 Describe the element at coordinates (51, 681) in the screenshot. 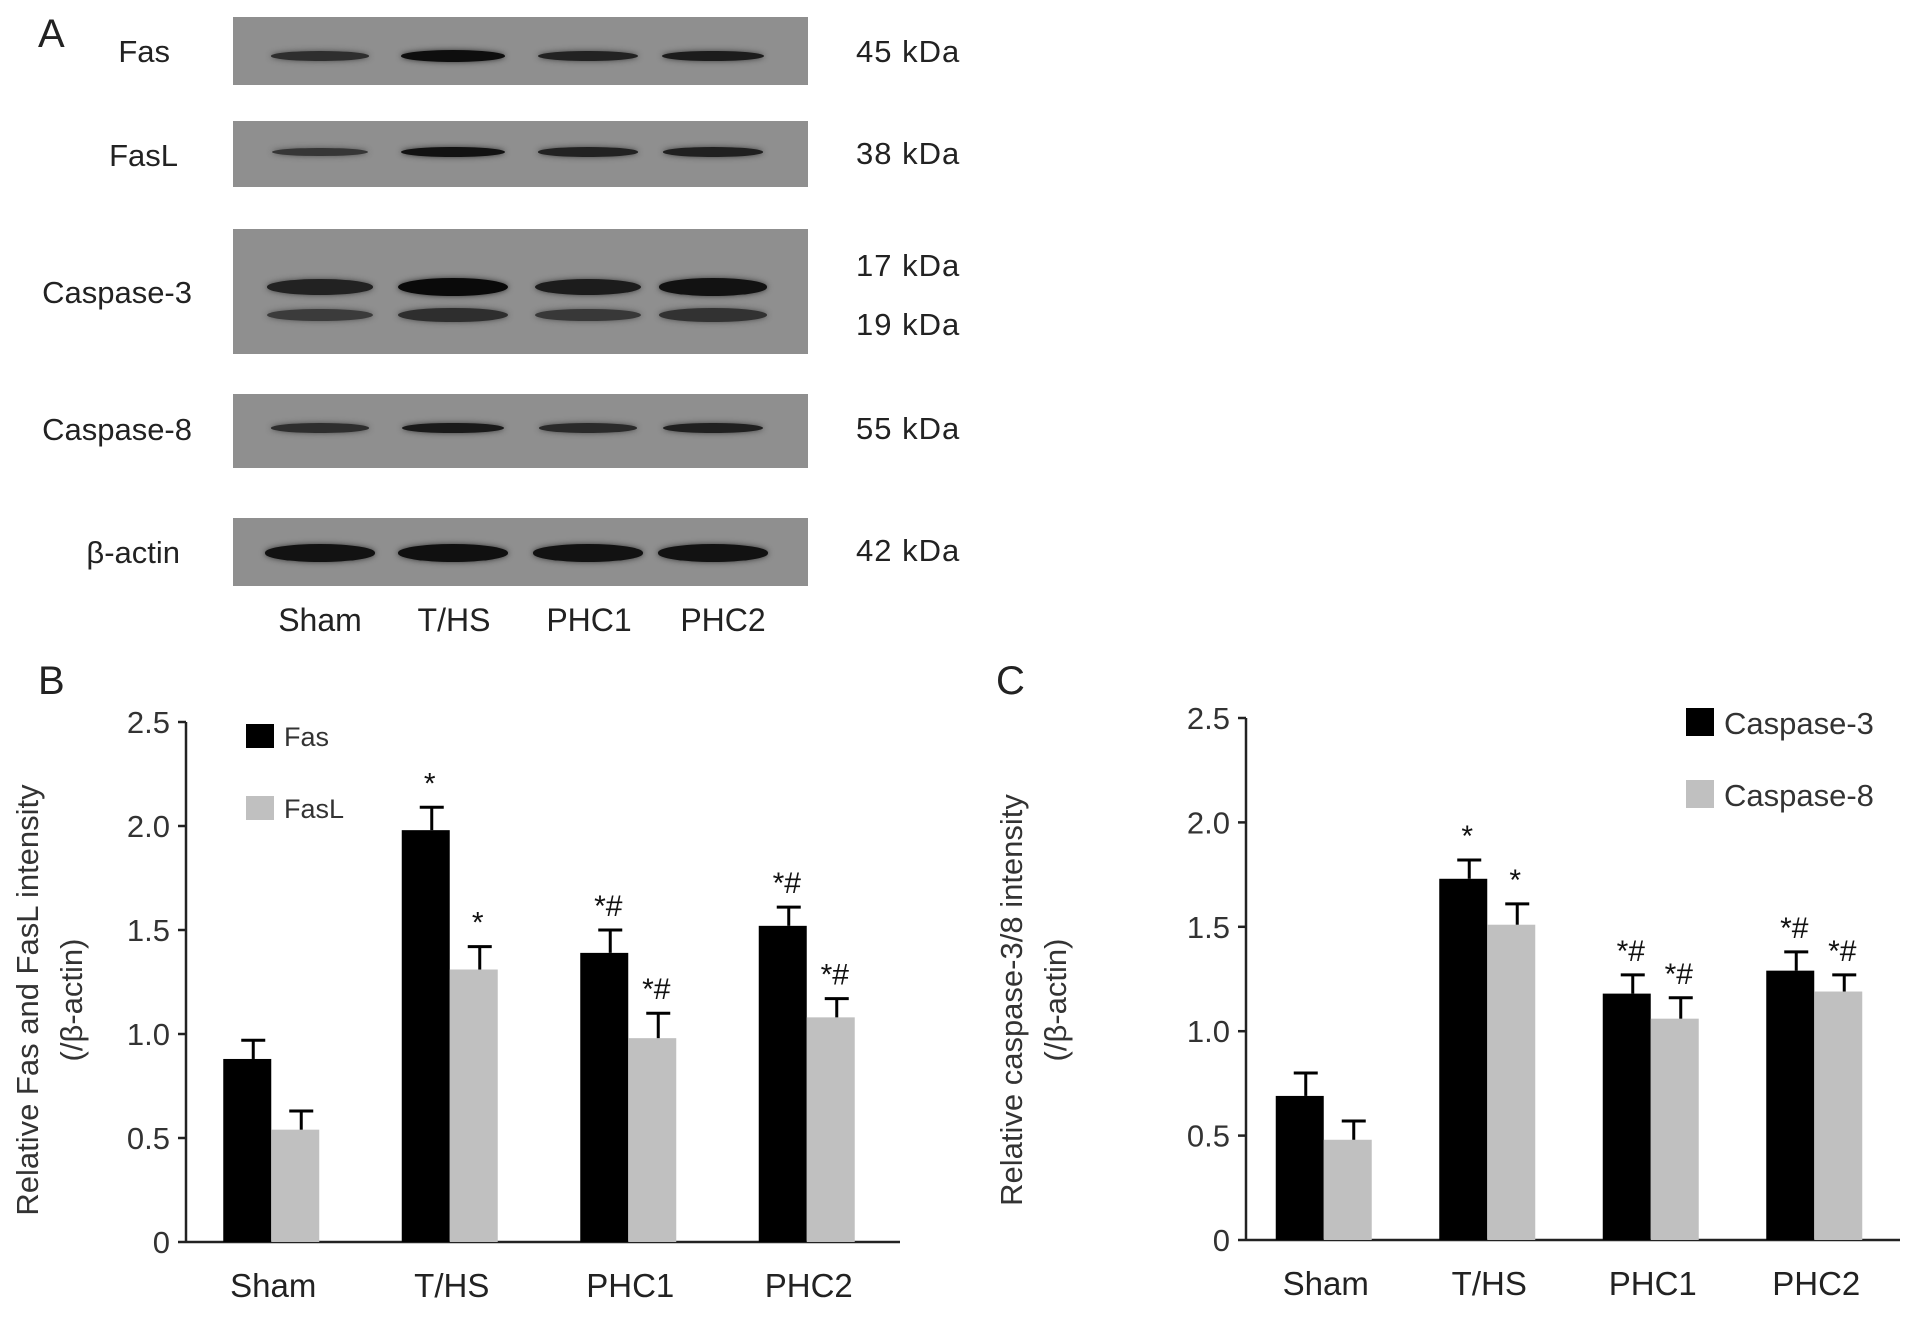

I see `panel-letter-b: B` at that location.